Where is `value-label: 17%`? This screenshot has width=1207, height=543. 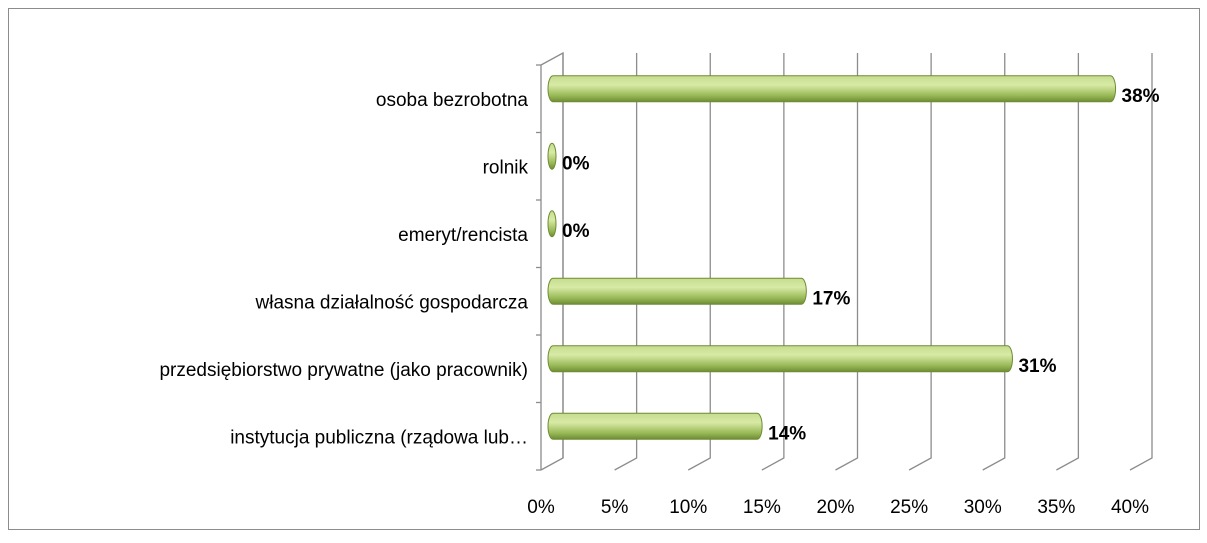 value-label: 17% is located at coordinates (831, 298).